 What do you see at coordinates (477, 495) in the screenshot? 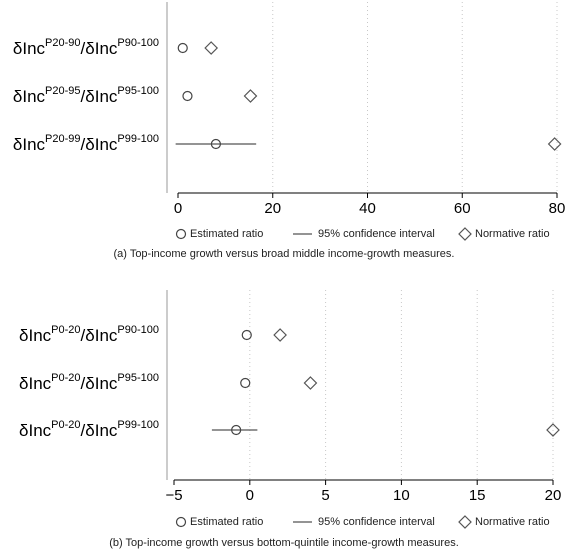
I see `x-tick-label: 15` at bounding box center [477, 495].